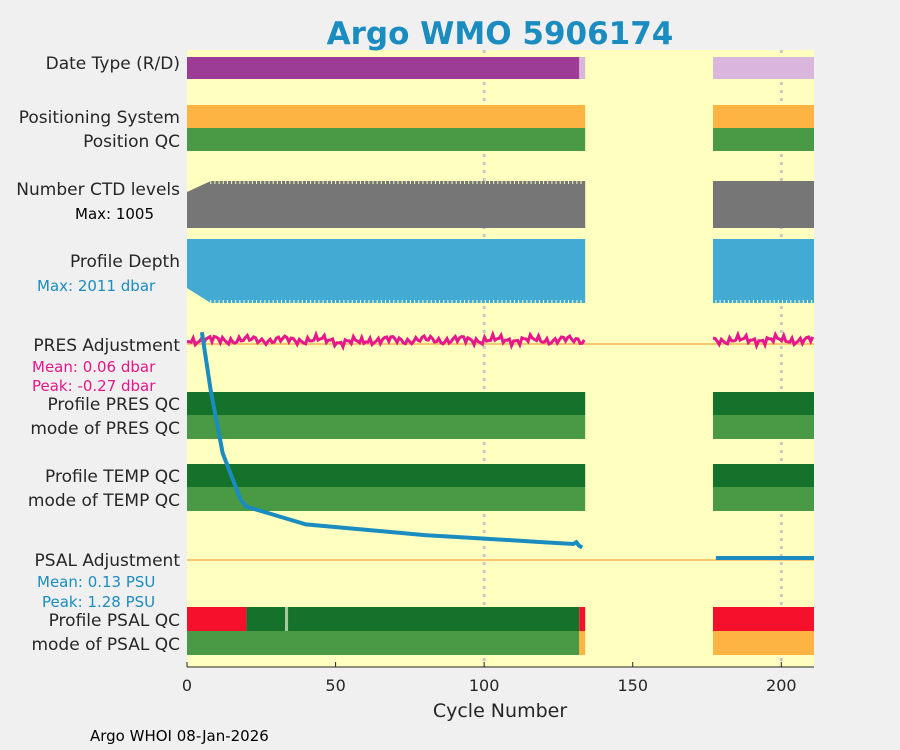 The image size is (900, 750). What do you see at coordinates (131, 142) in the screenshot?
I see `row-label-position-qc: Position QC` at bounding box center [131, 142].